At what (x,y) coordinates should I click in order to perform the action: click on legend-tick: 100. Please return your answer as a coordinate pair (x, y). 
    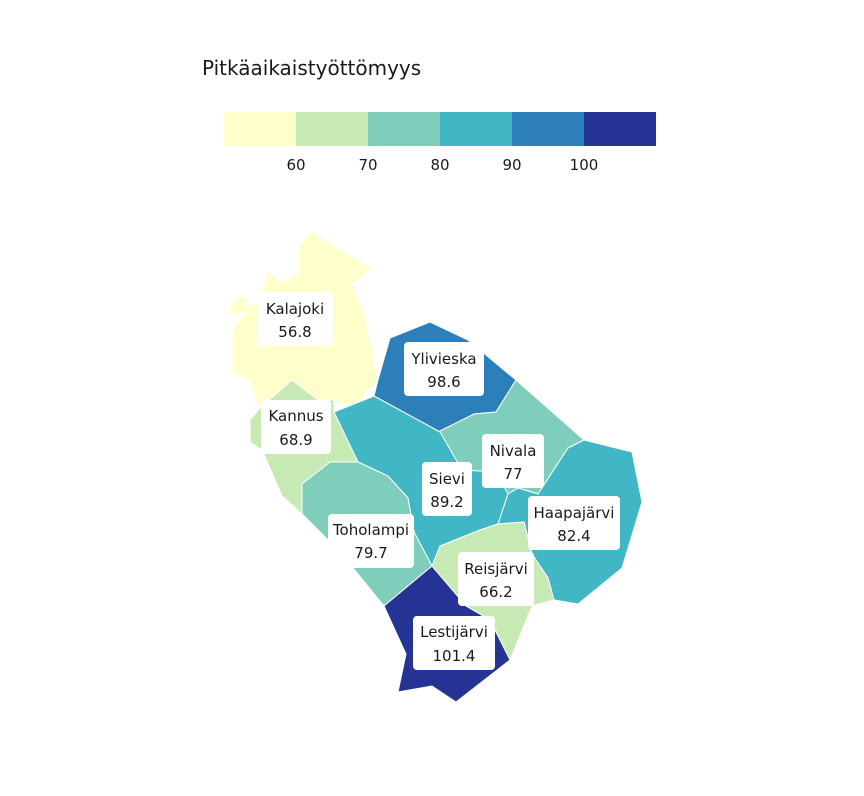
    Looking at the image, I should click on (584, 165).